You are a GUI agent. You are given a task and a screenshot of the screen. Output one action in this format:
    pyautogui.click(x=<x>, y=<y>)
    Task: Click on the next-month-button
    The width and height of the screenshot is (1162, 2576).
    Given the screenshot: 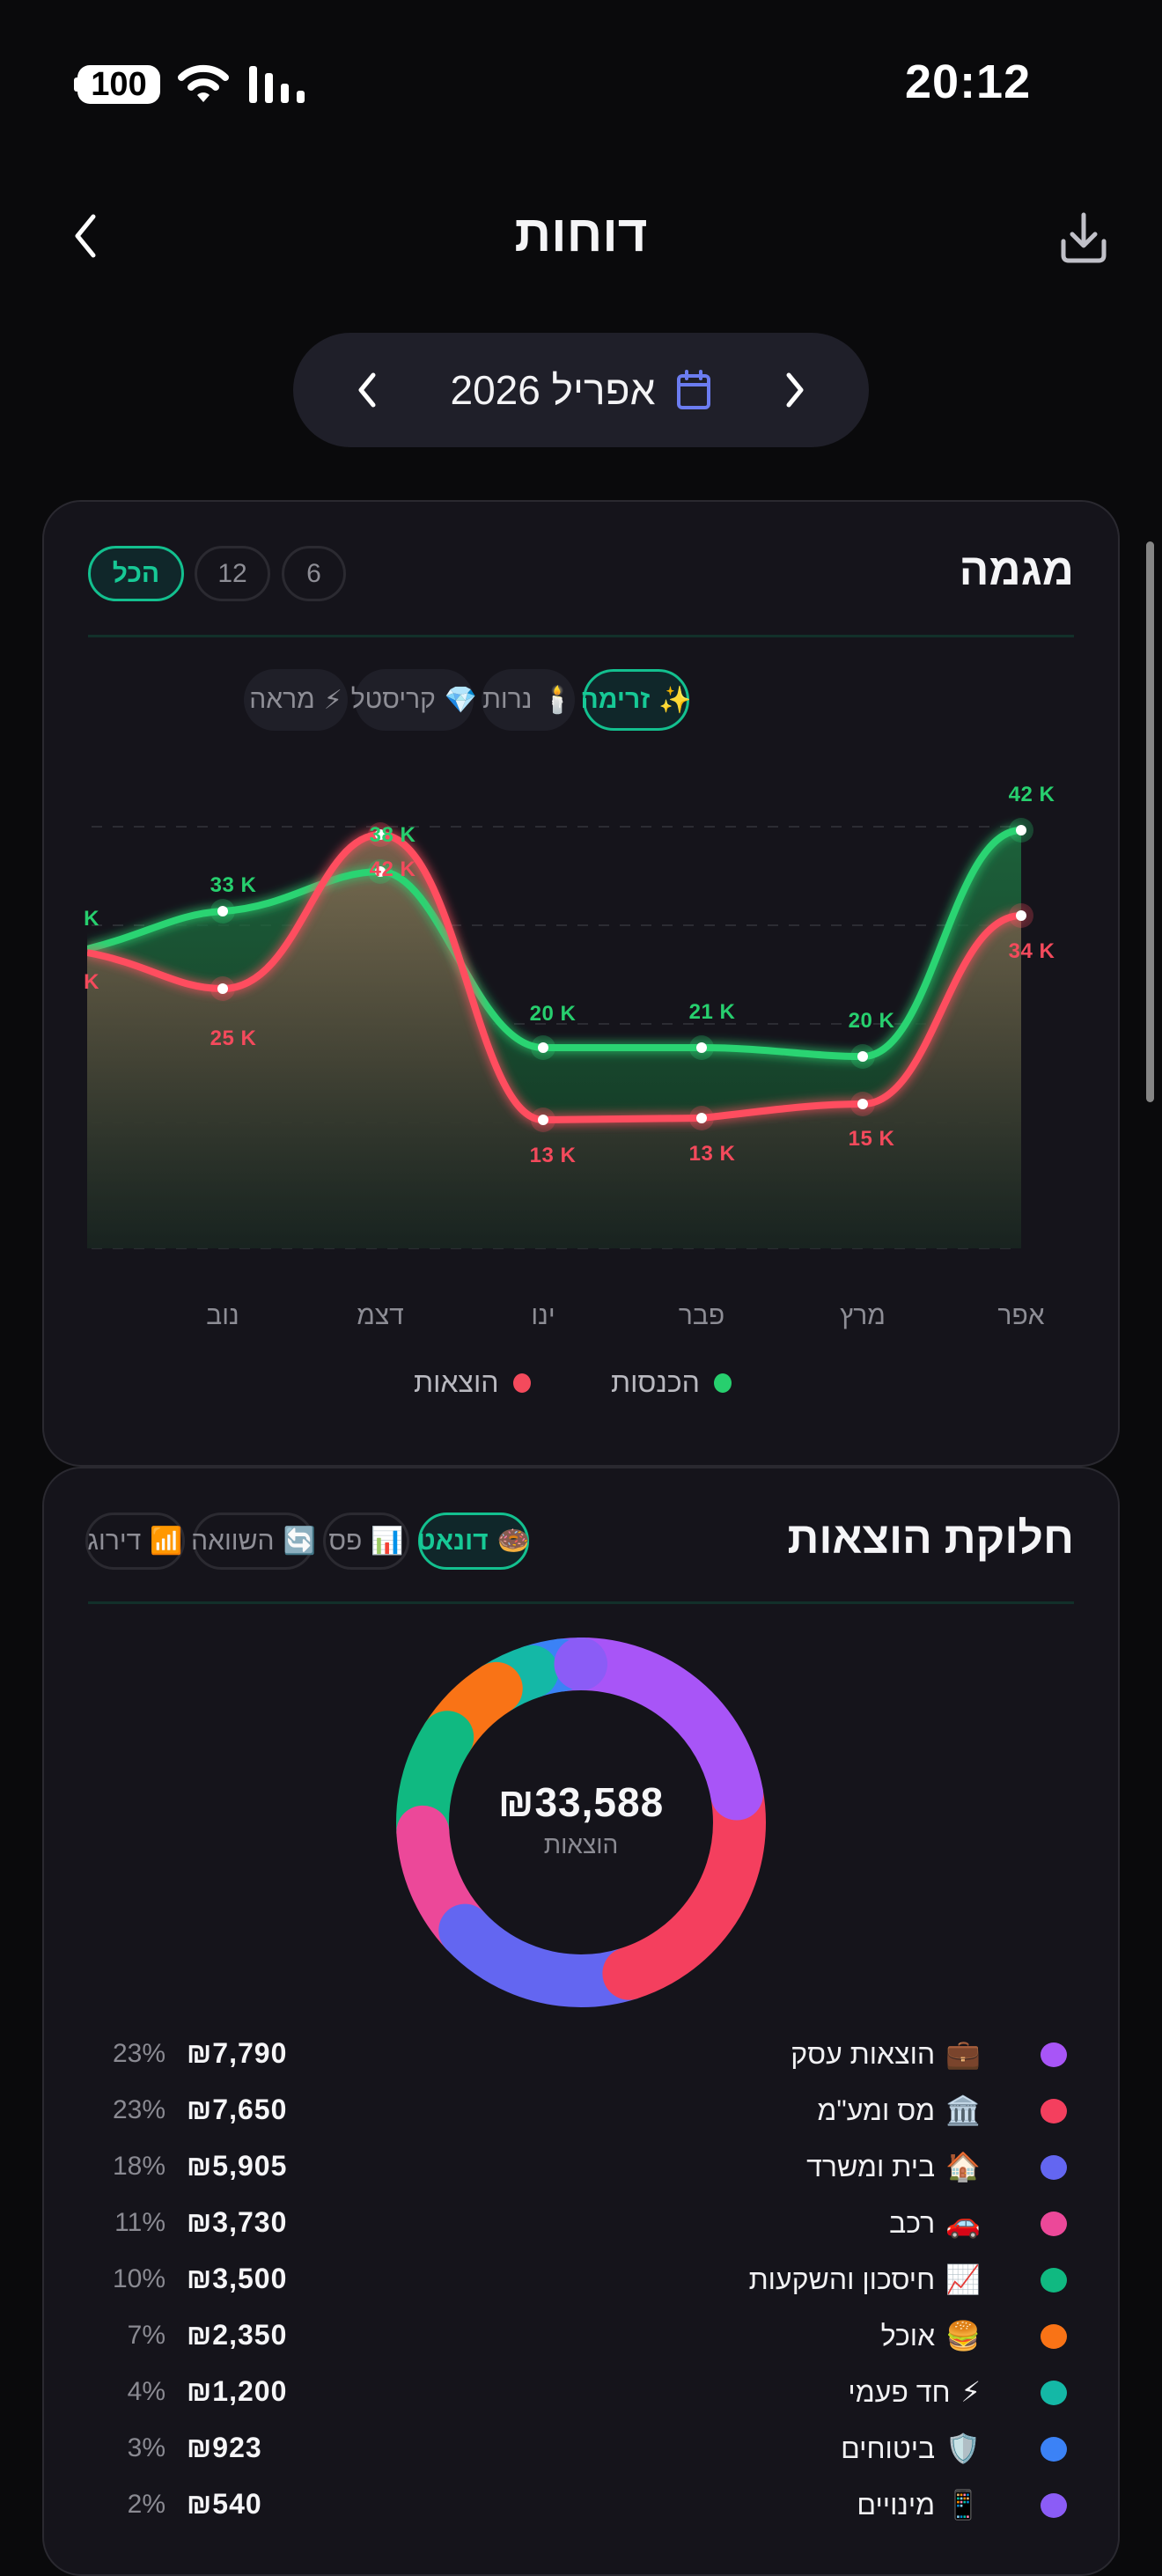 What is the action you would take?
    pyautogui.click(x=795, y=390)
    